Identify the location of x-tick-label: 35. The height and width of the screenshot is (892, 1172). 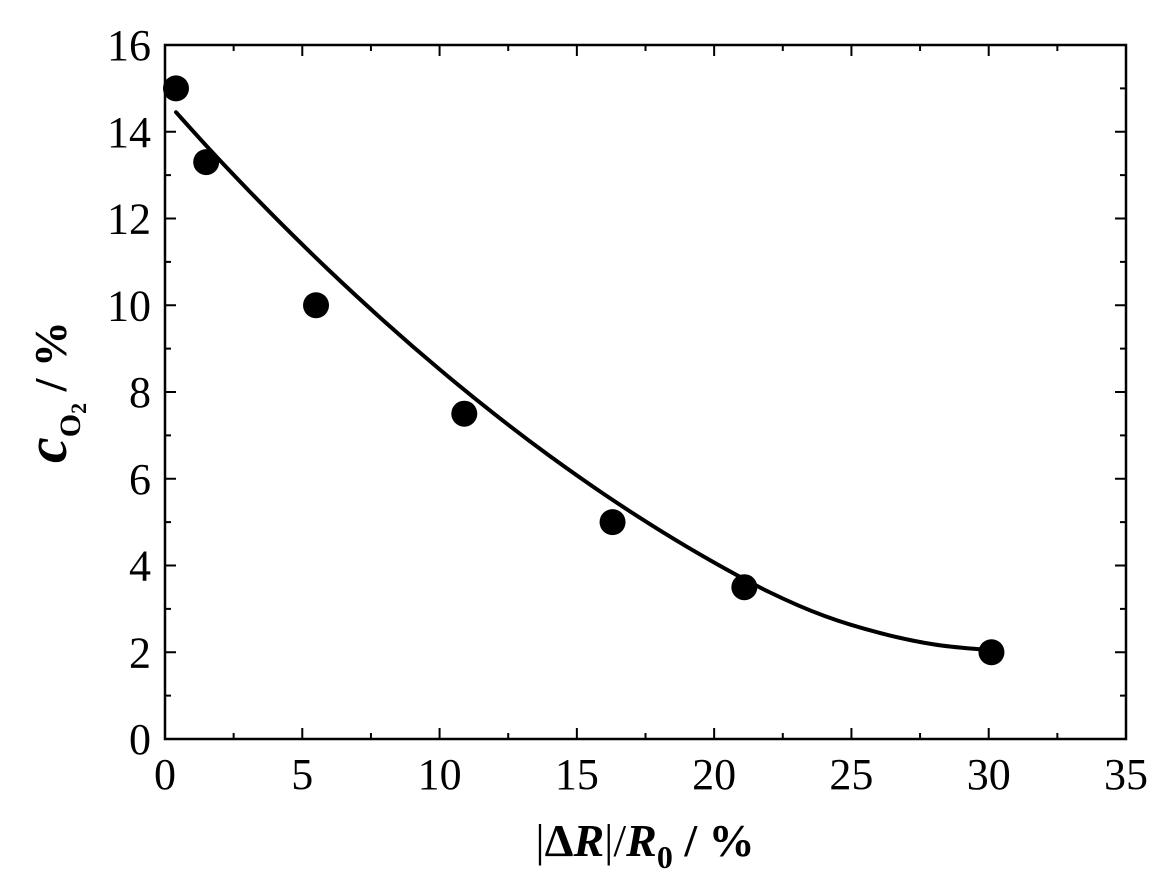
(1126, 774).